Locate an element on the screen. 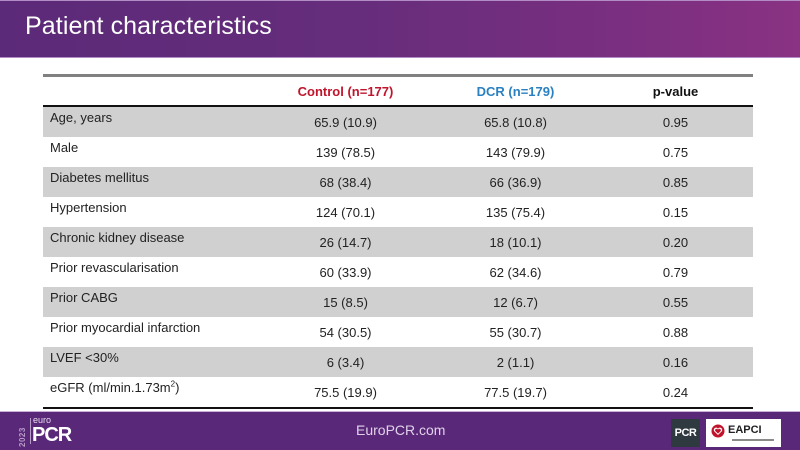 This screenshot has height=450, width=800. row-label: Prior CABG is located at coordinates (150, 302).